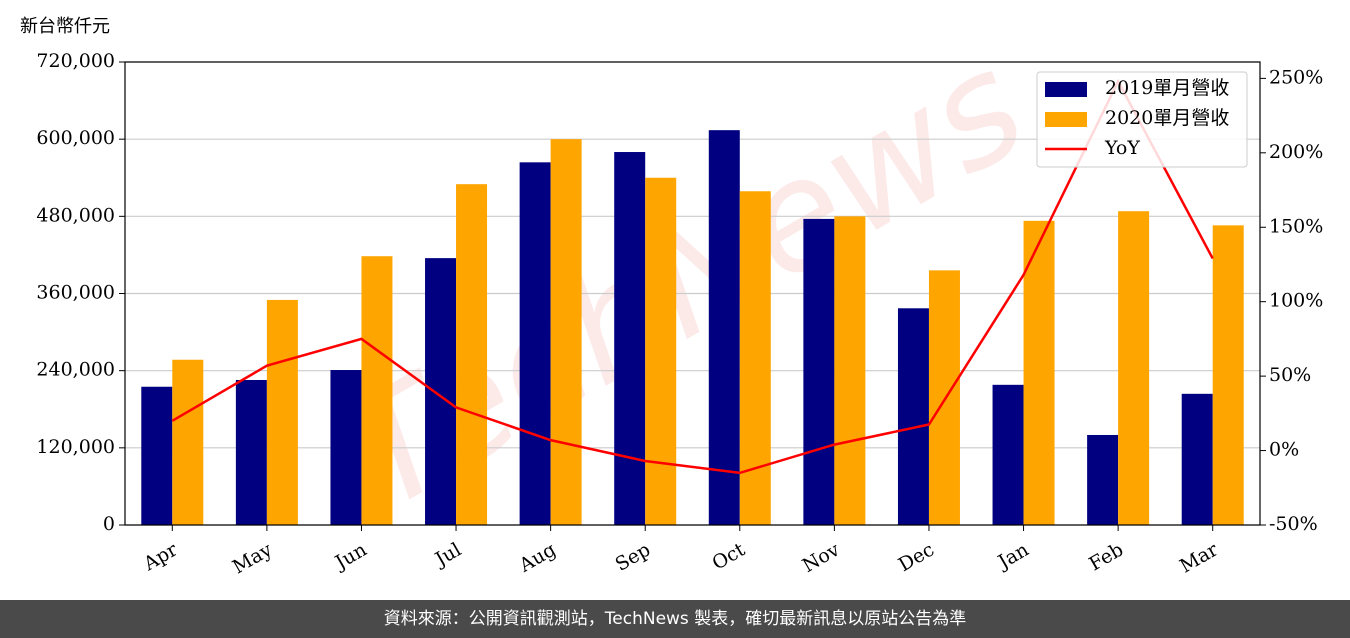 Image resolution: width=1350 pixels, height=638 pixels. What do you see at coordinates (1296, 301) in the screenshot?
I see `y2-tick-label: 100%` at bounding box center [1296, 301].